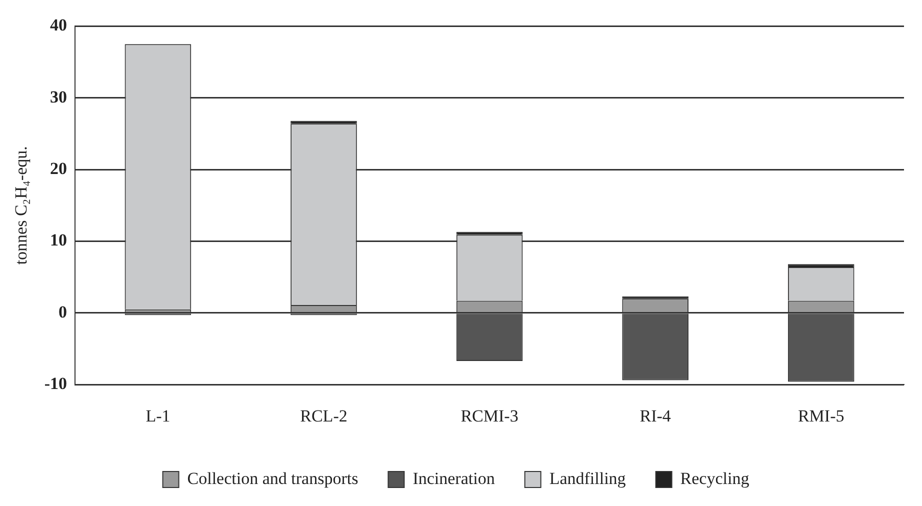 The image size is (922, 506). Describe the element at coordinates (587, 478) in the screenshot. I see `legend-label: Landfilling` at that location.